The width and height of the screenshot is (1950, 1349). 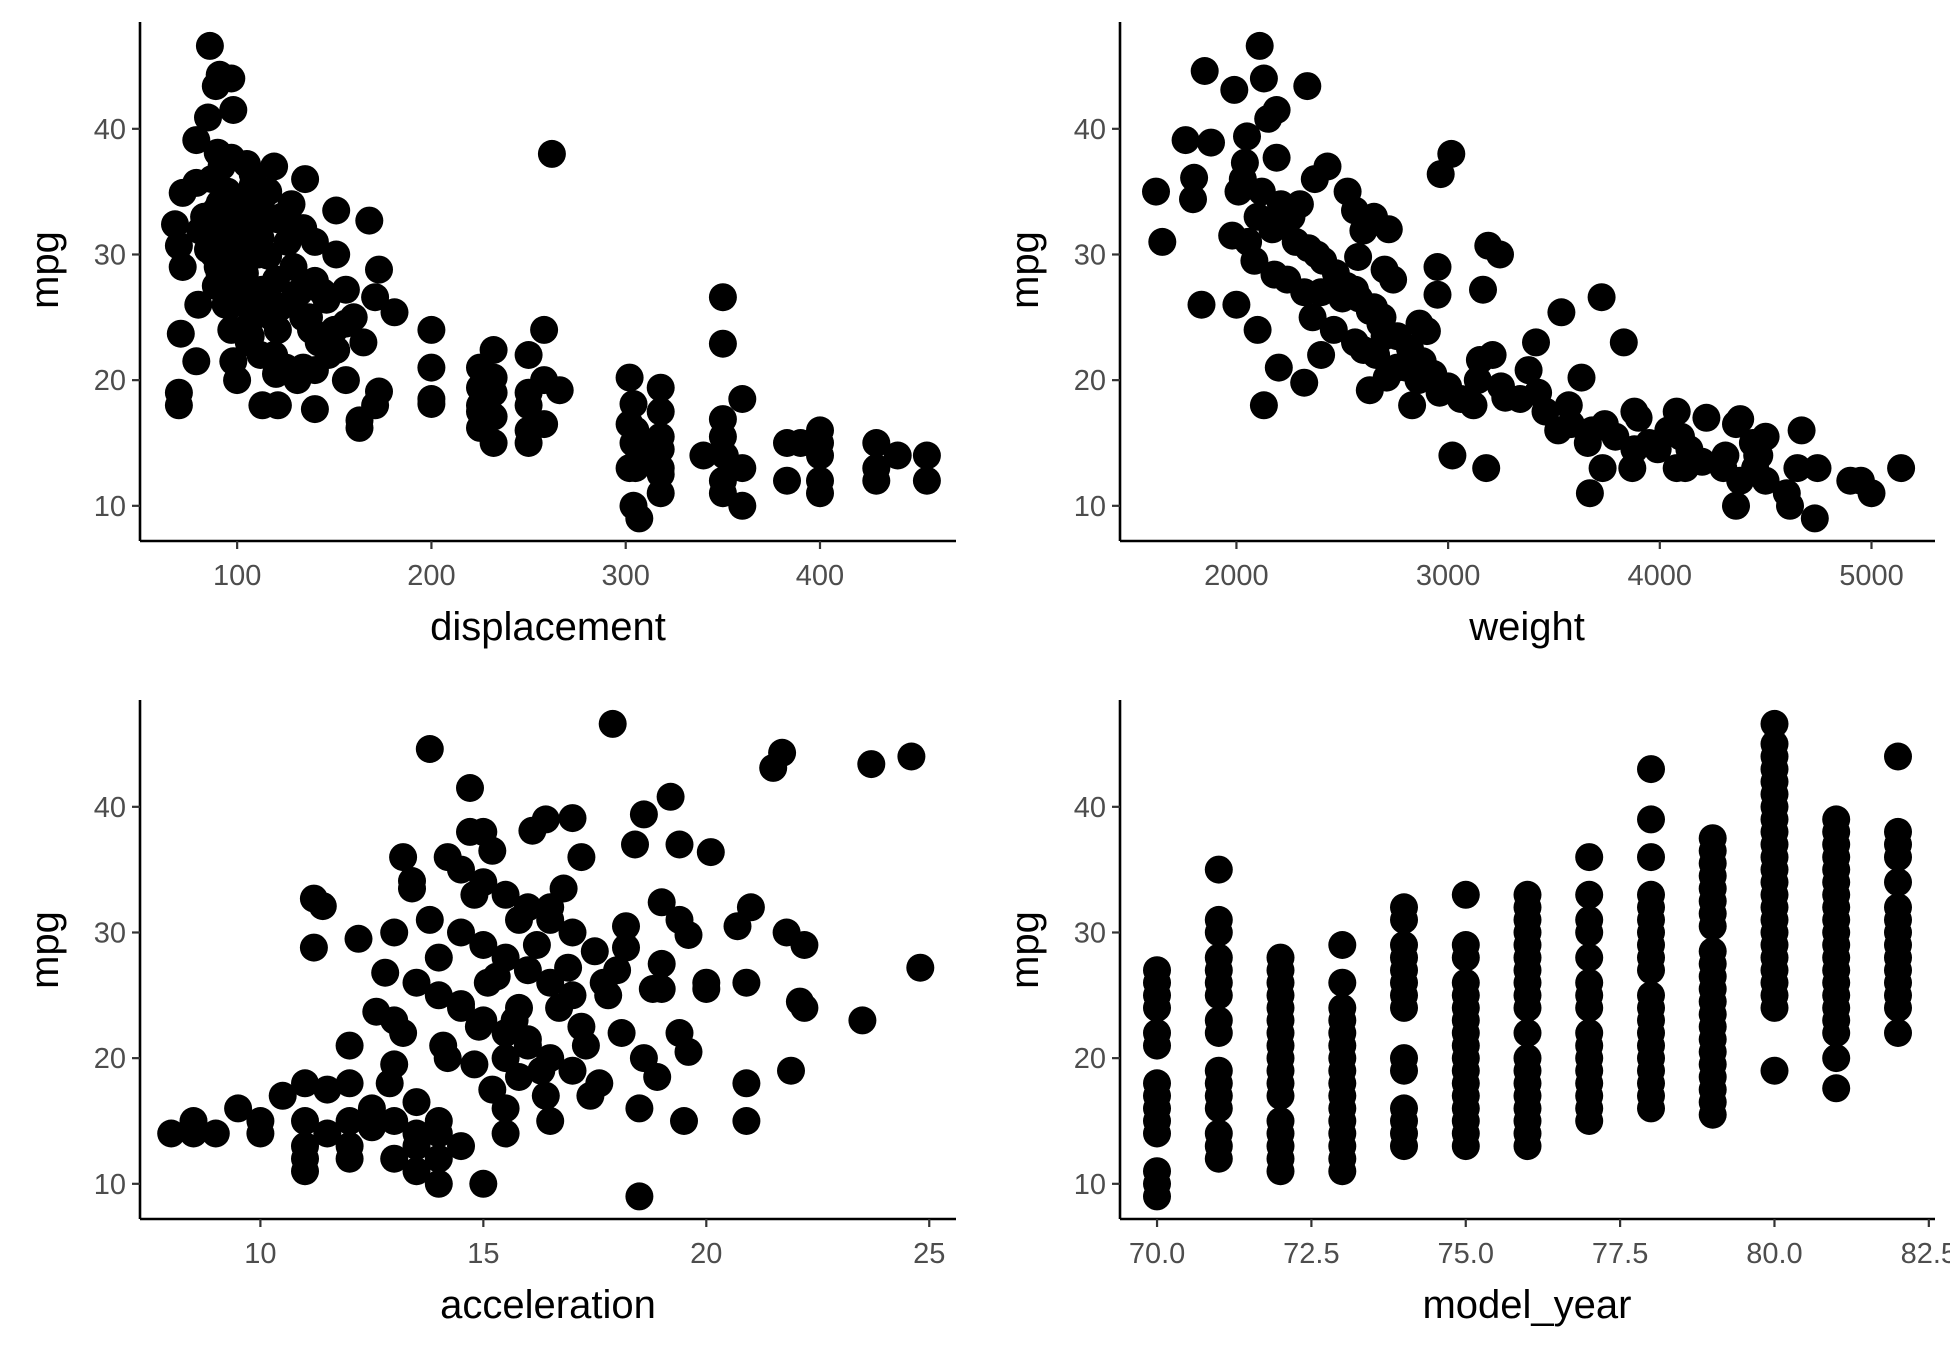 What do you see at coordinates (110, 130) in the screenshot?
I see `y-tick-label: 40` at bounding box center [110, 130].